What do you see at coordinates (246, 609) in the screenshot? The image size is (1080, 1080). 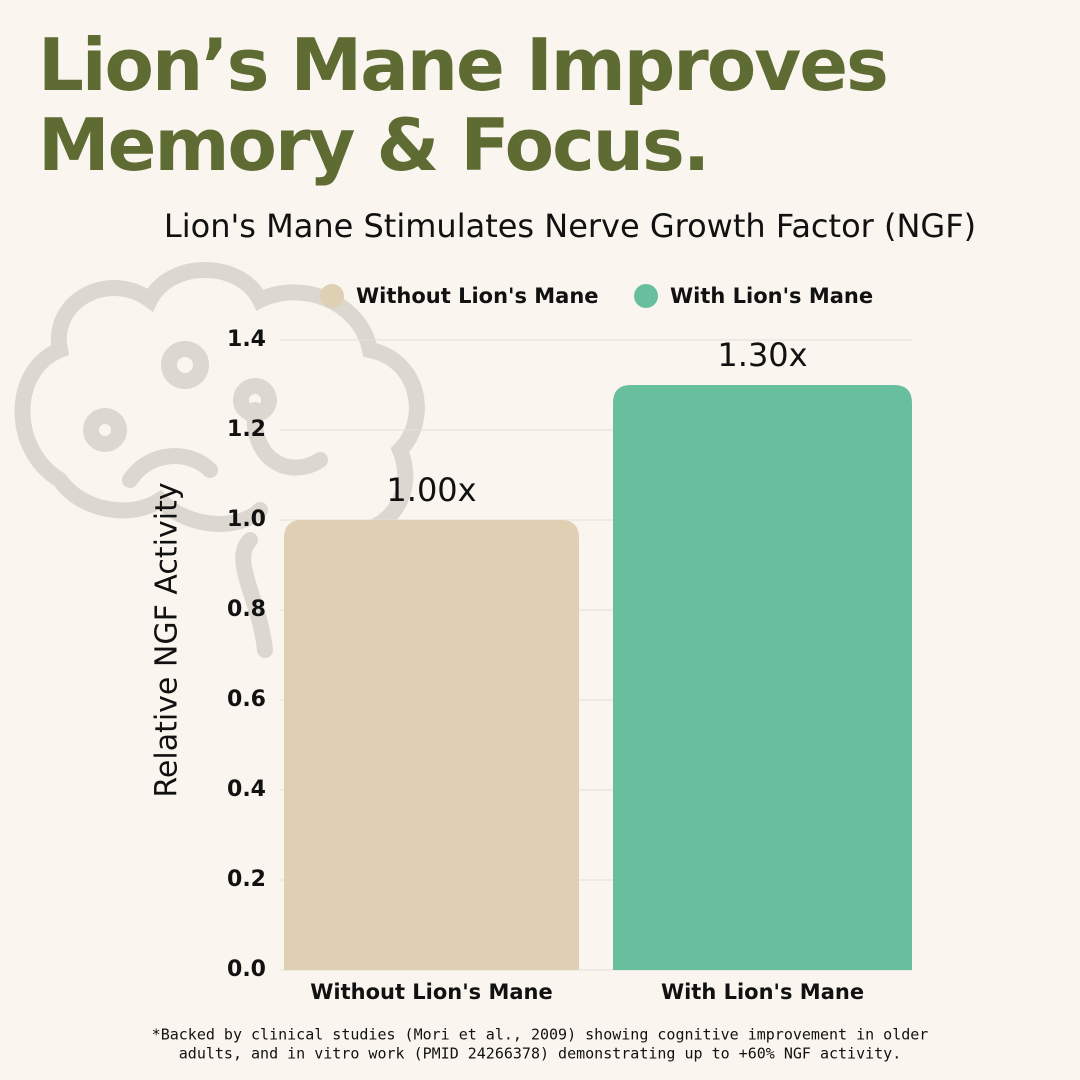 I see `y-tick-label: 0.8` at bounding box center [246, 609].